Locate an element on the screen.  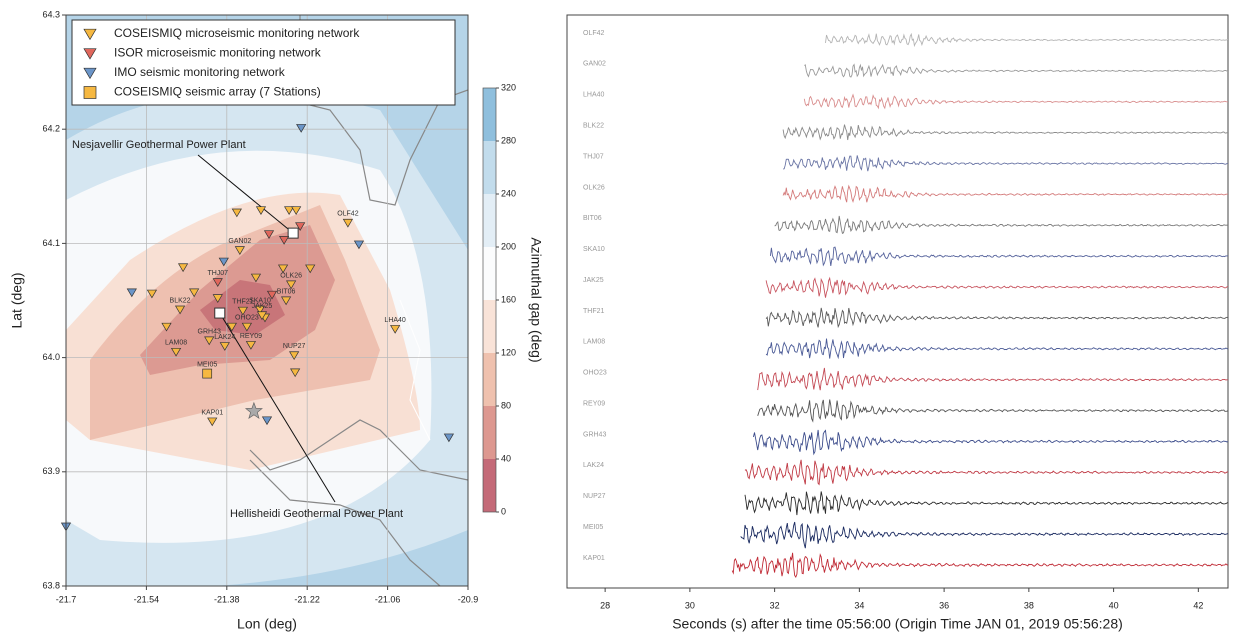
trace-label: OHO23 is located at coordinates (595, 373).